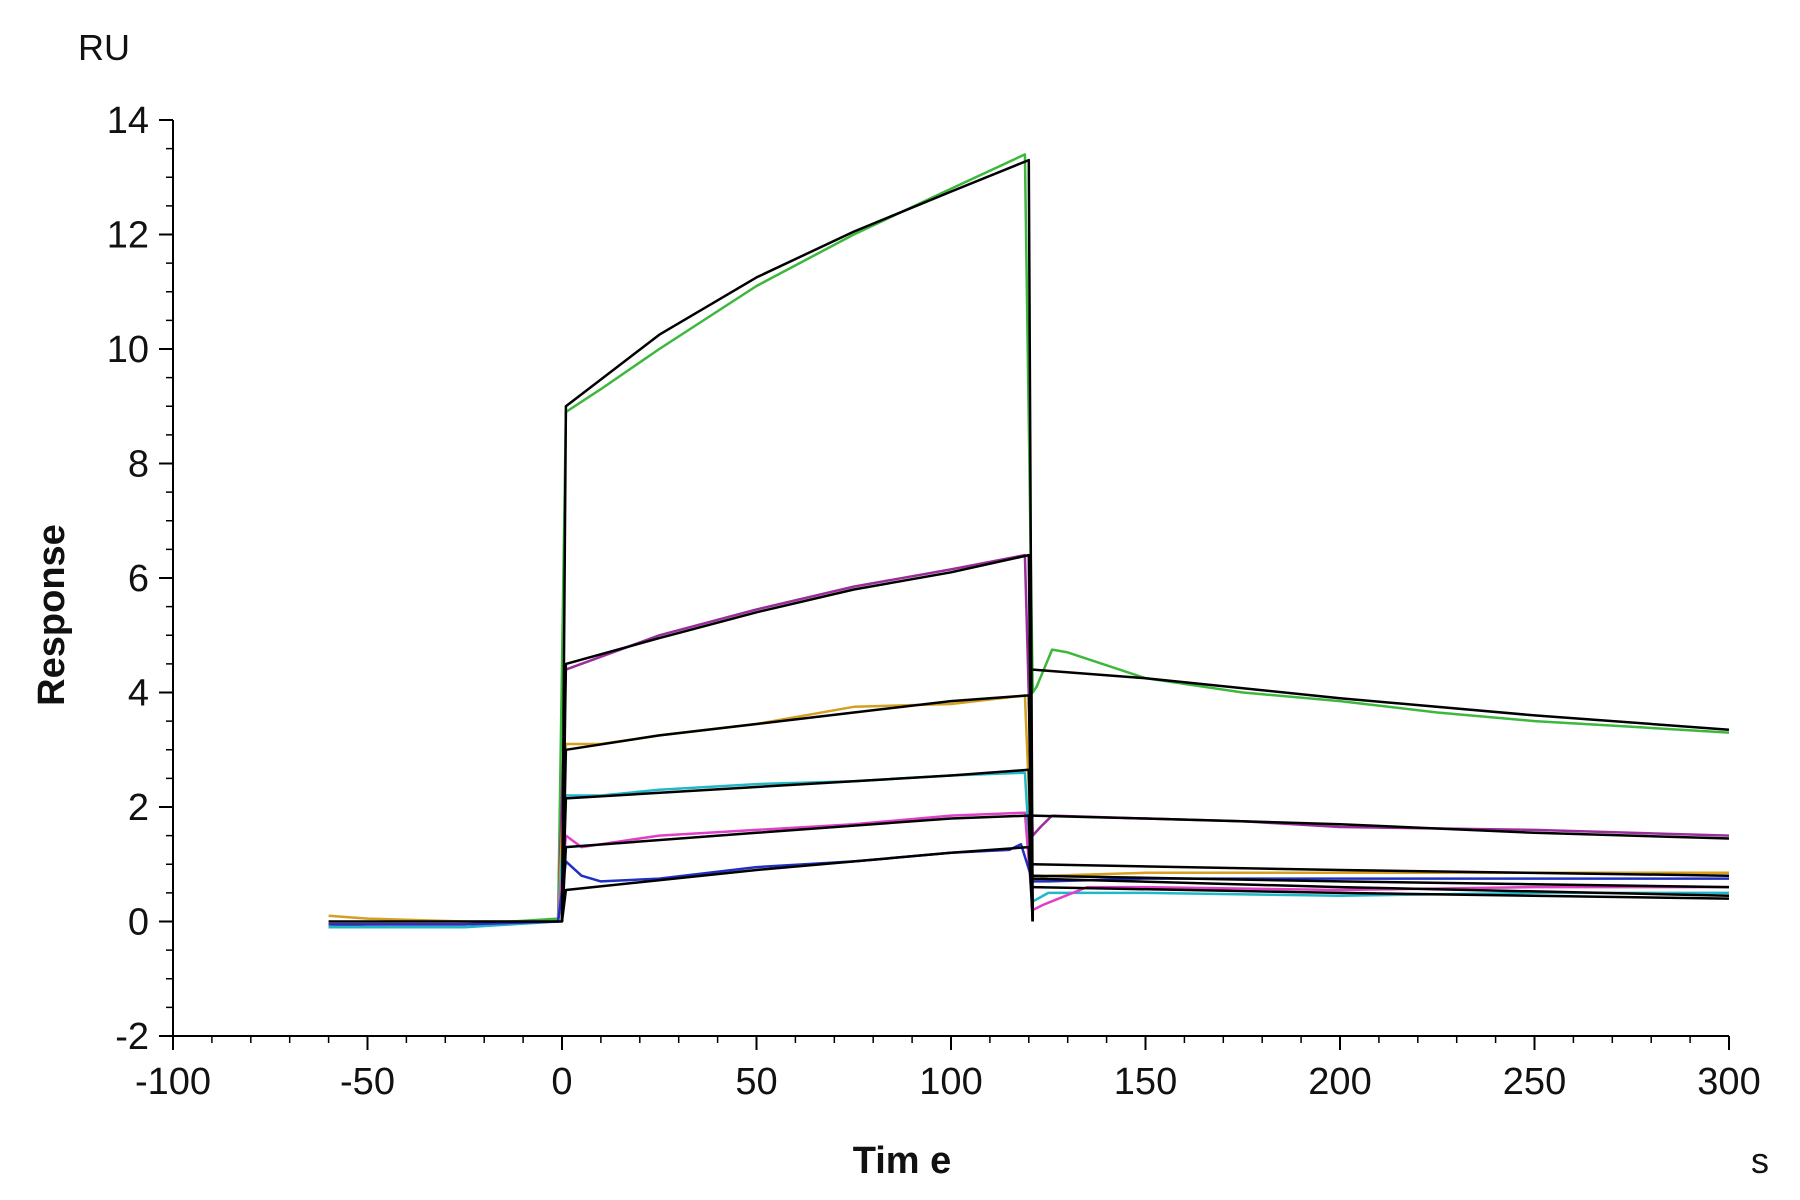 The height and width of the screenshot is (1200, 1800). What do you see at coordinates (138, 465) in the screenshot?
I see `y-tick-label: 8` at bounding box center [138, 465].